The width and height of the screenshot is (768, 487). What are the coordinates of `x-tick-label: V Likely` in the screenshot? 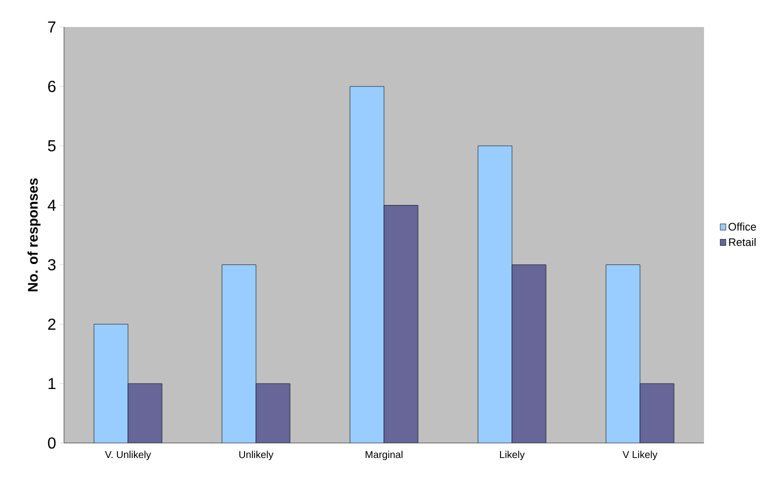 It's located at (640, 455).